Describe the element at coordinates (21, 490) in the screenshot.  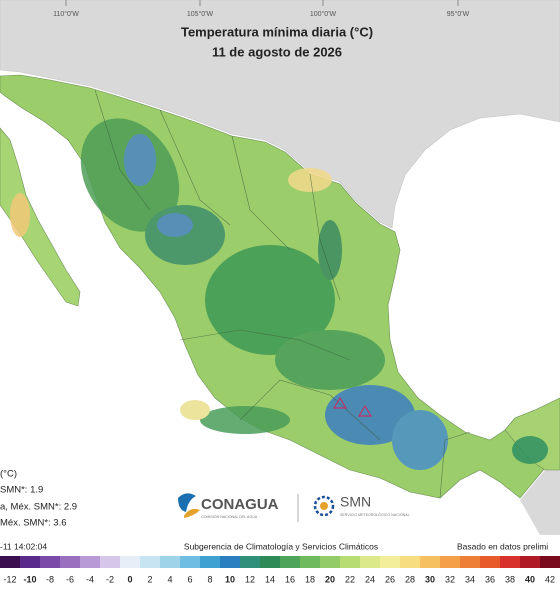
I see `legend-note: SMN*: 1.9` at that location.